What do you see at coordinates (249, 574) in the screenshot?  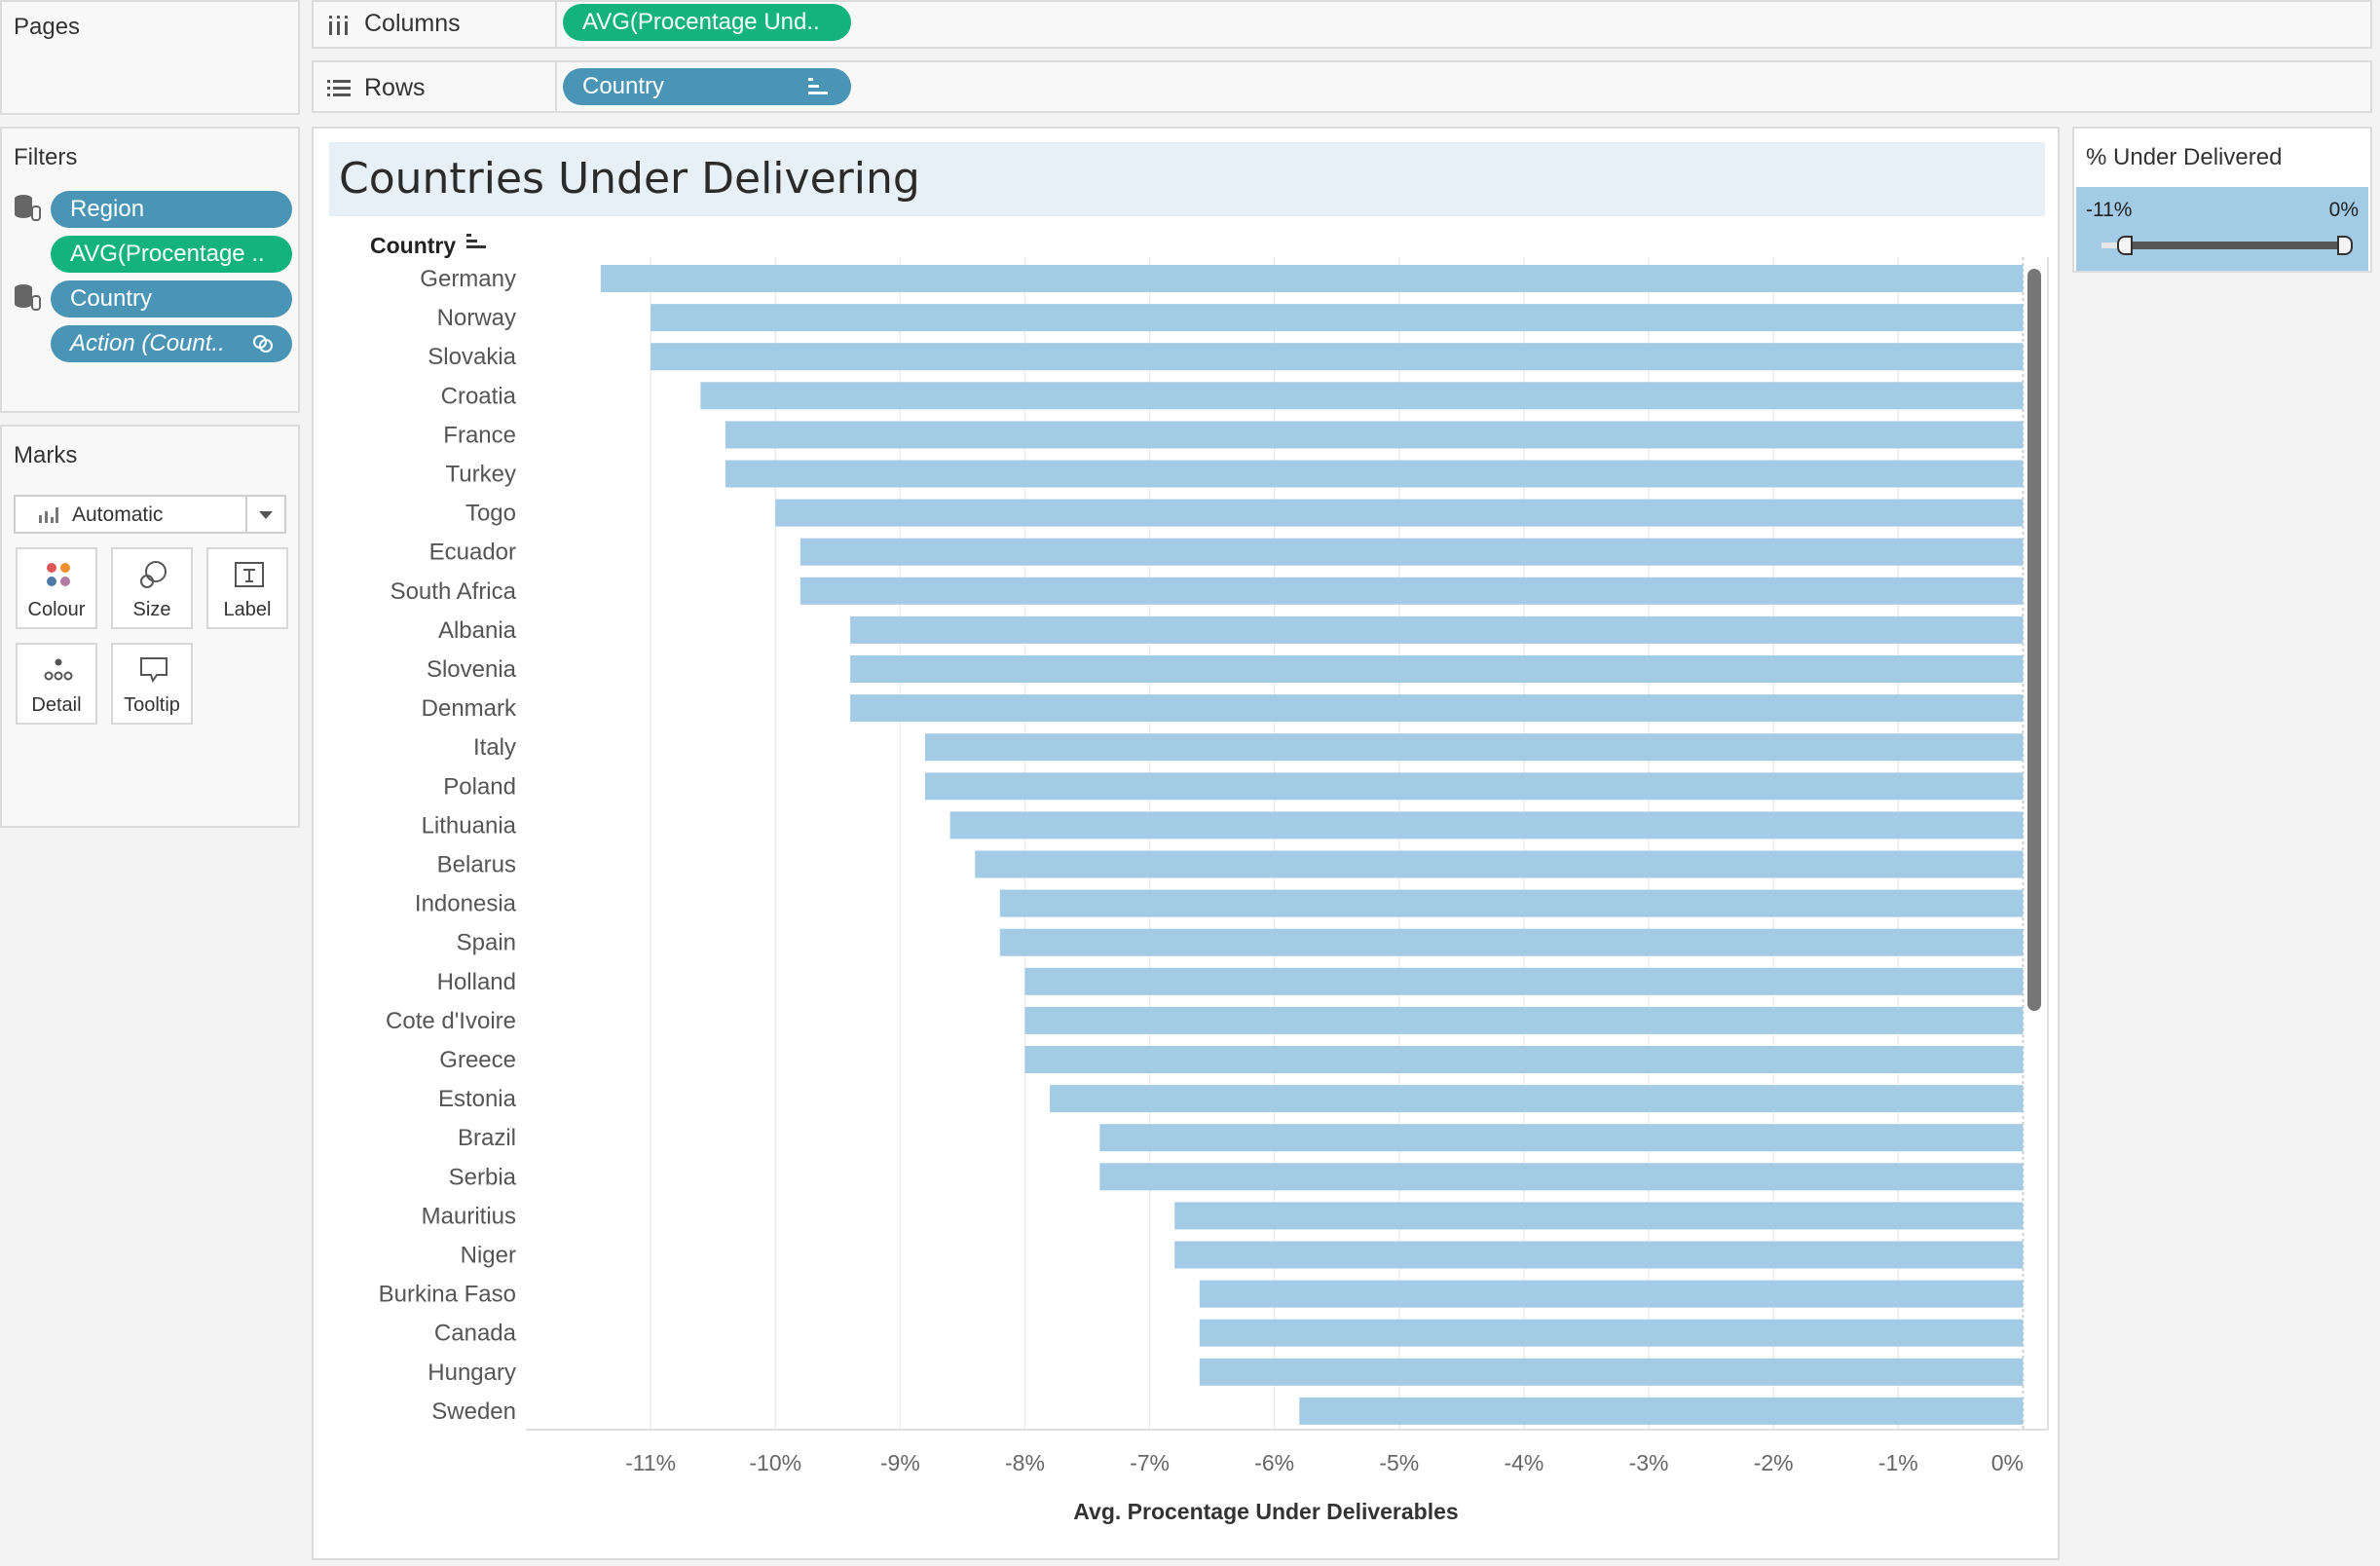 I see `text-label-icon` at bounding box center [249, 574].